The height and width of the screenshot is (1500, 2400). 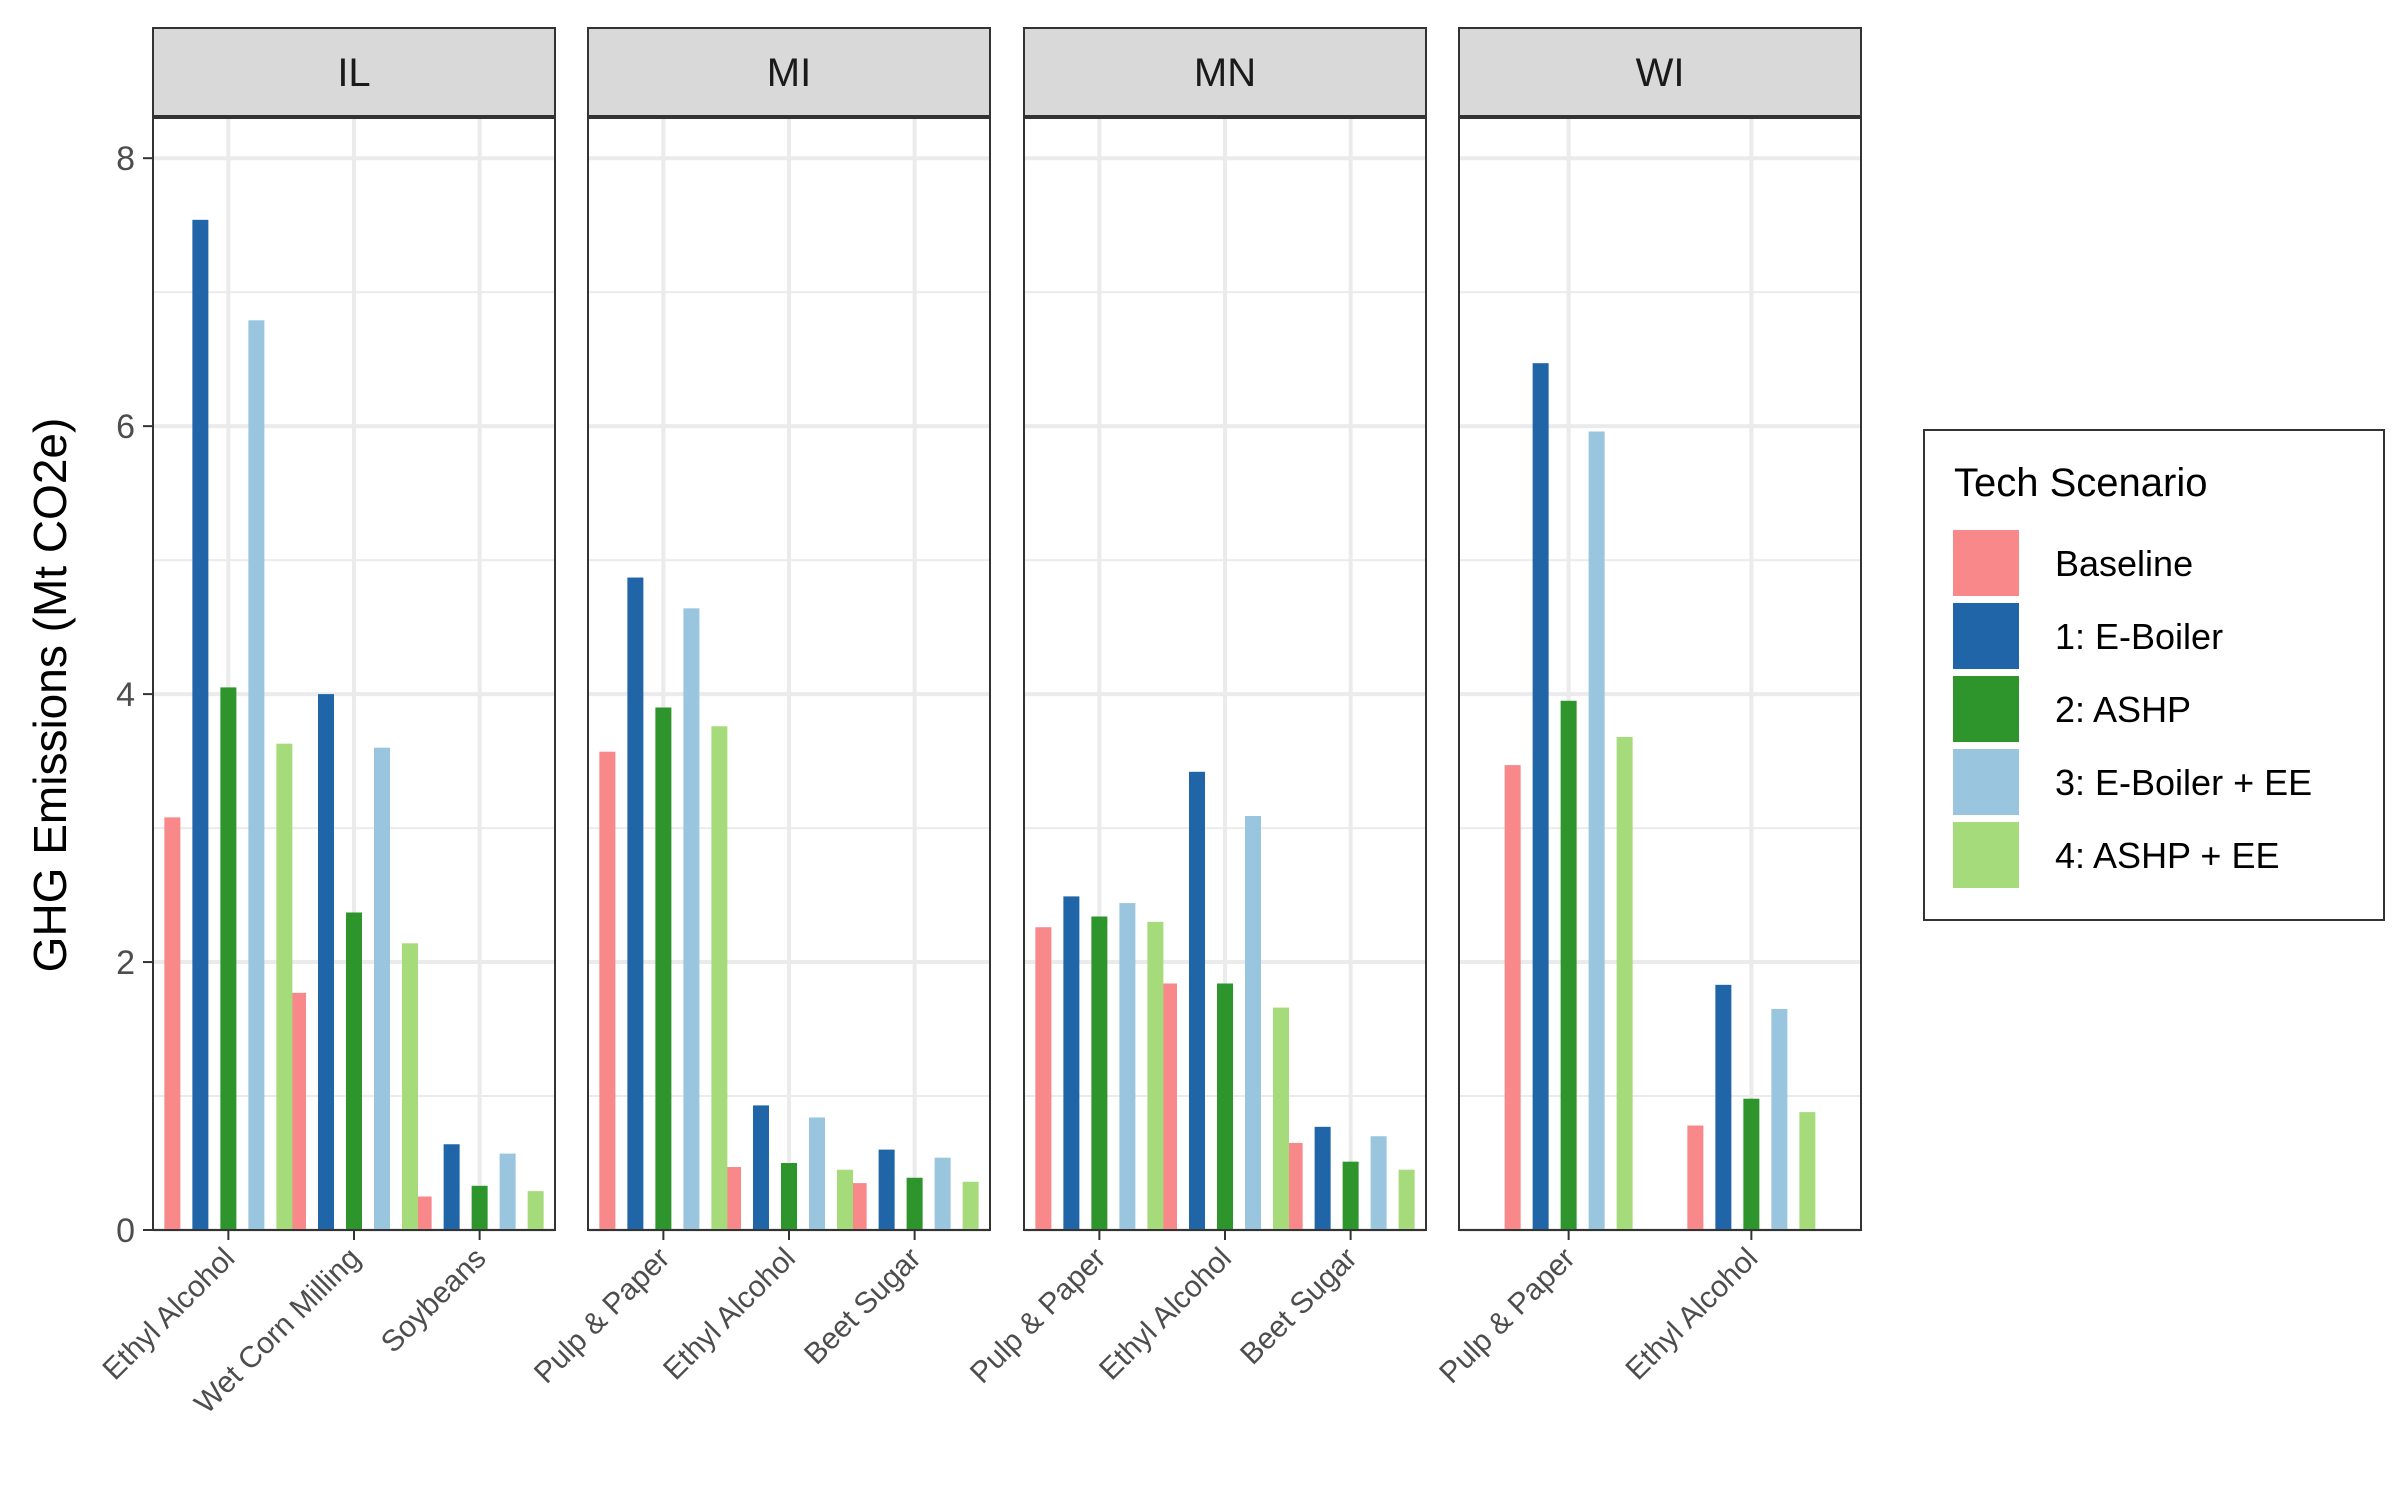 What do you see at coordinates (125, 695) in the screenshot?
I see `y-tick-label: 4` at bounding box center [125, 695].